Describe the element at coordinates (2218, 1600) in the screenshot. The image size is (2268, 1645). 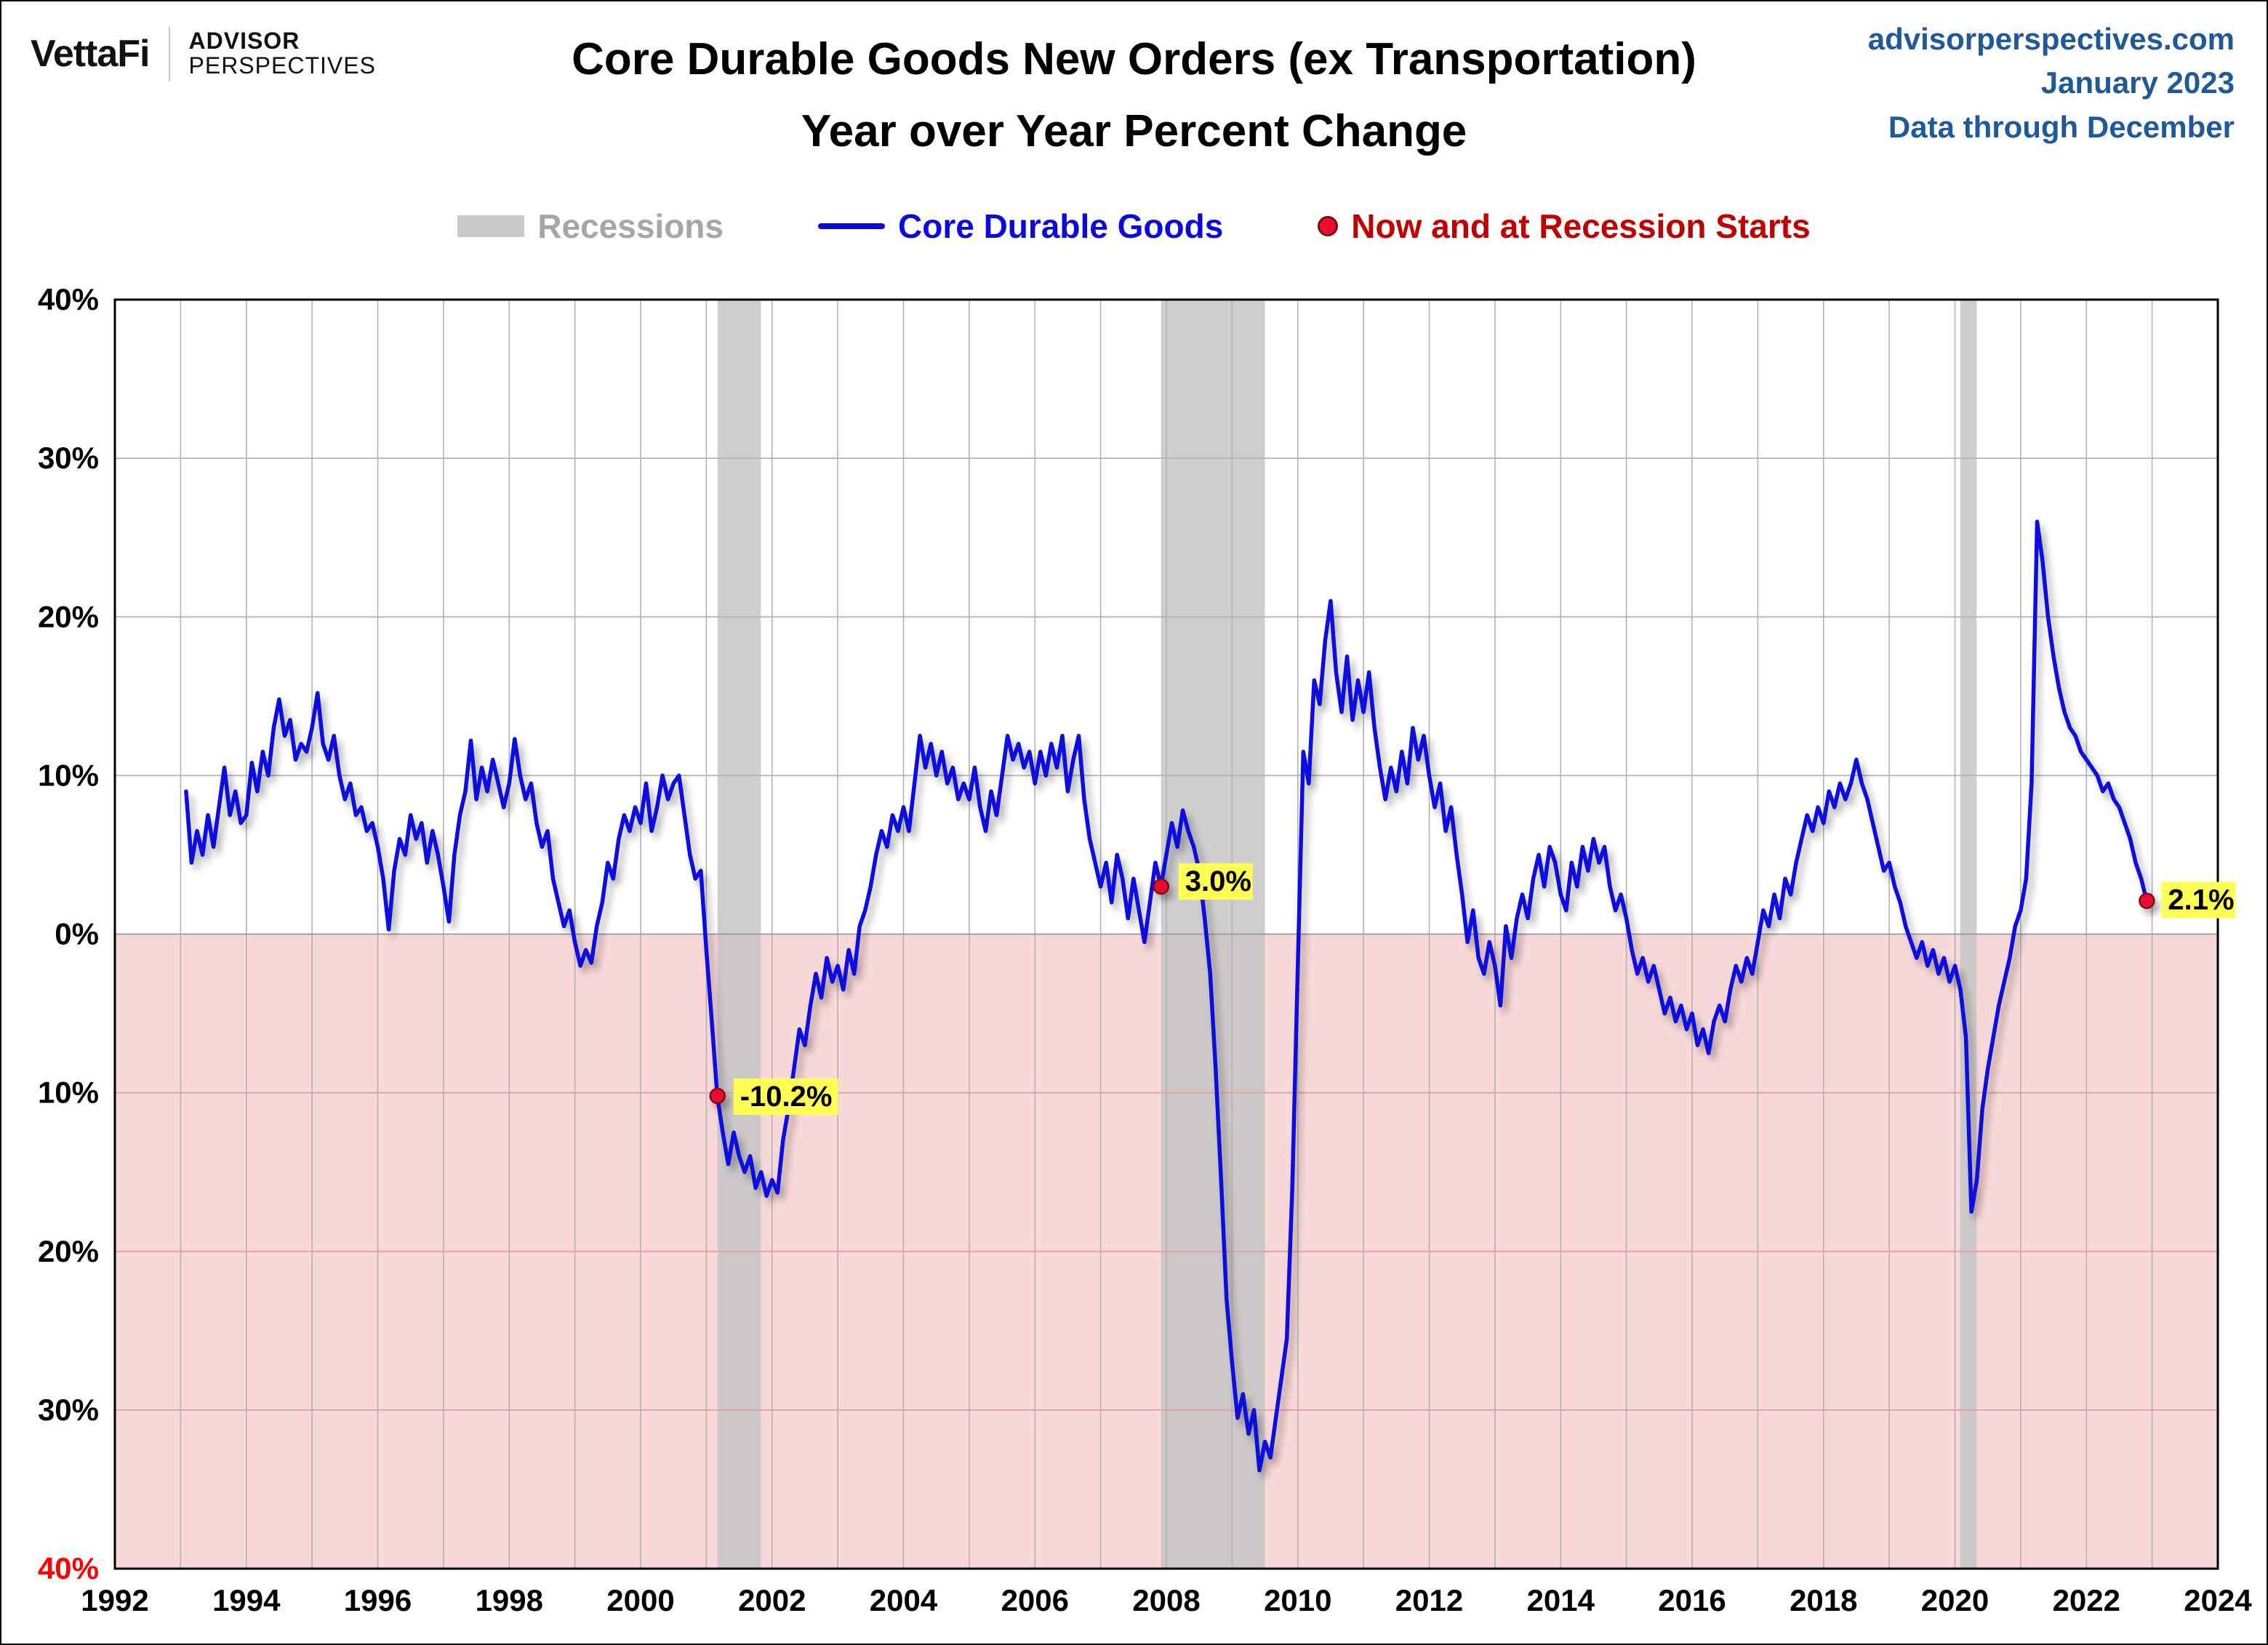
I see `x-tick-label: 2024` at that location.